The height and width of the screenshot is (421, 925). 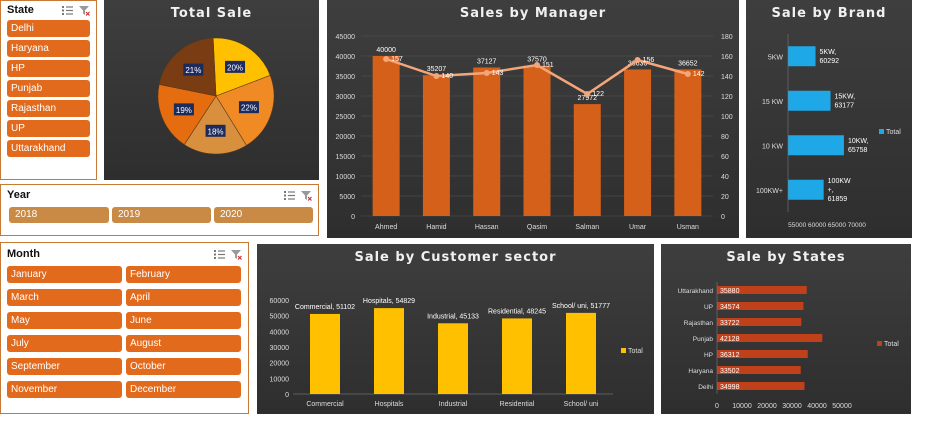 What do you see at coordinates (723, 217) in the screenshot?
I see `y2-tick-label: 0` at bounding box center [723, 217].